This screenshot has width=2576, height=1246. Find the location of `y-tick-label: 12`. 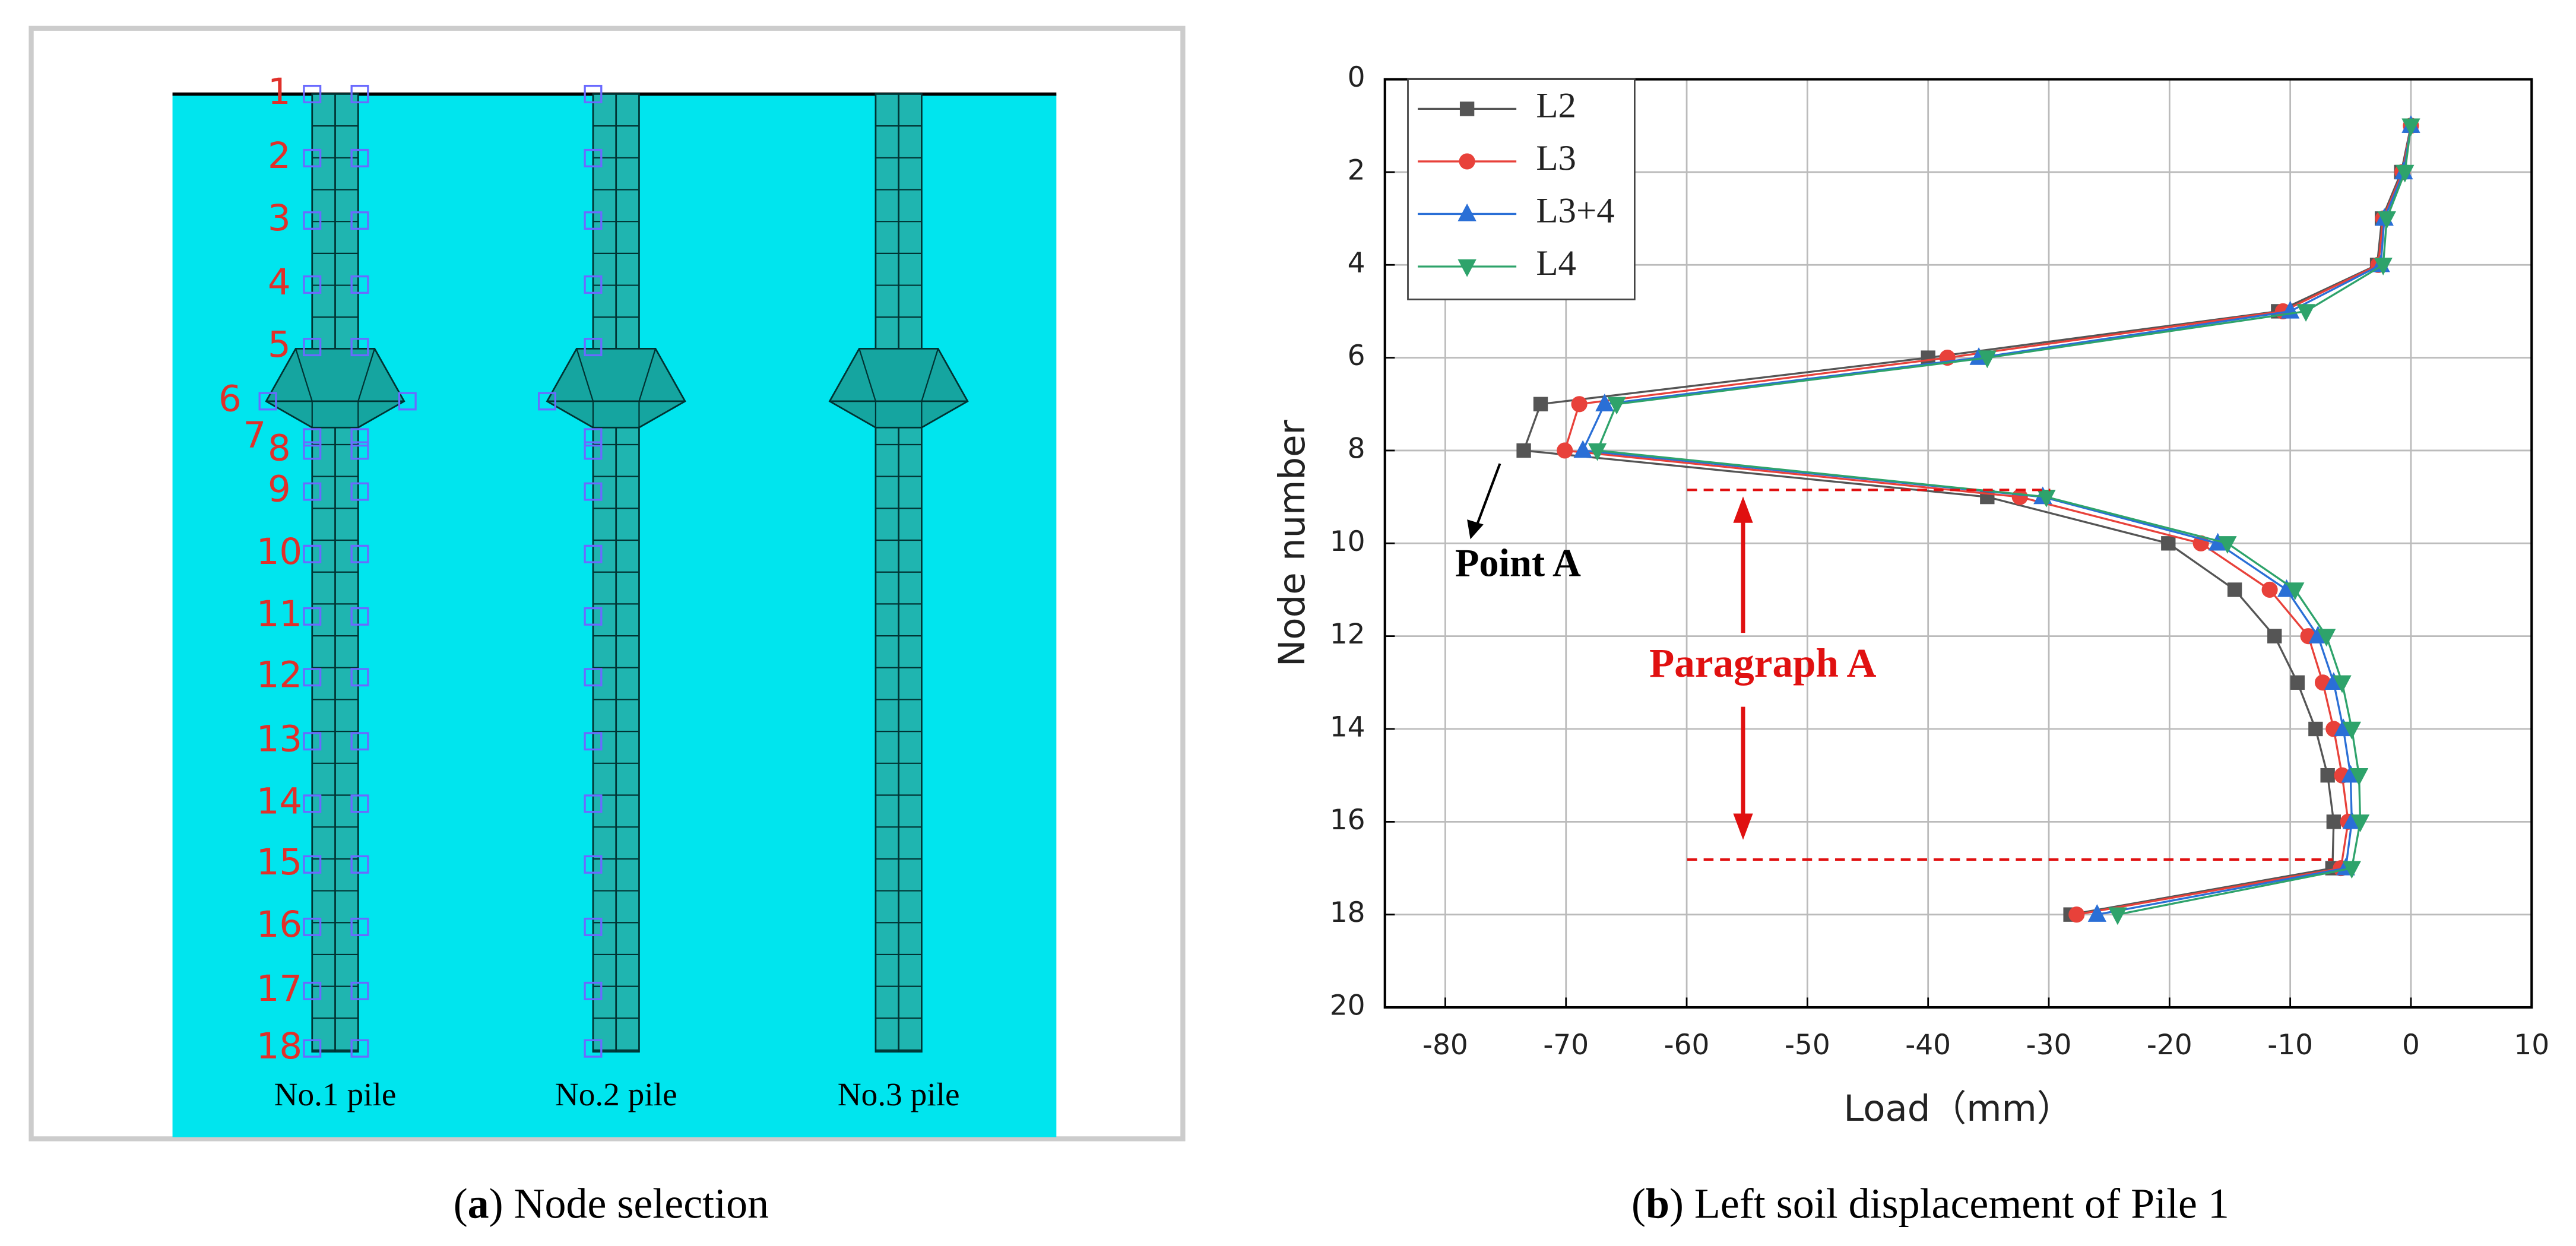

y-tick-label: 12 is located at coordinates (1348, 634).